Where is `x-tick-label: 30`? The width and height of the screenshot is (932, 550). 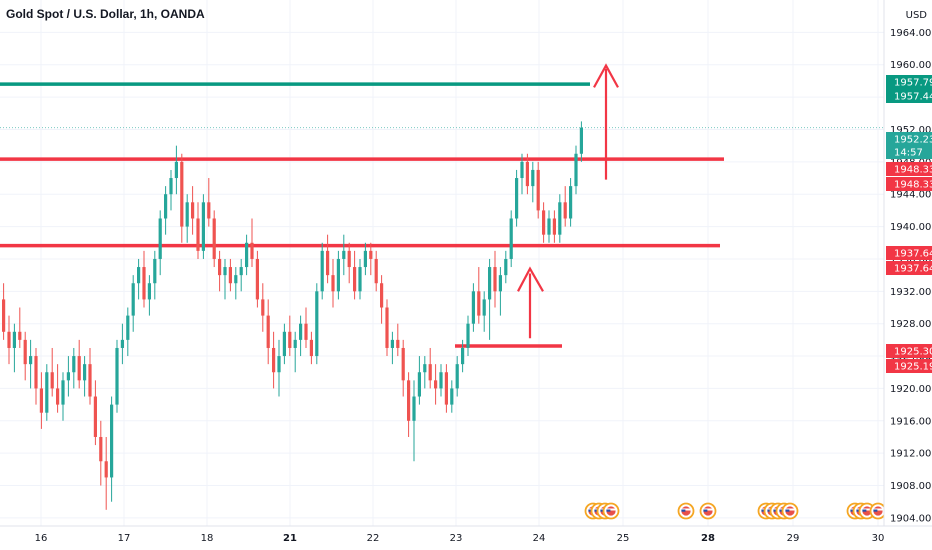
x-tick-label: 30 is located at coordinates (878, 538).